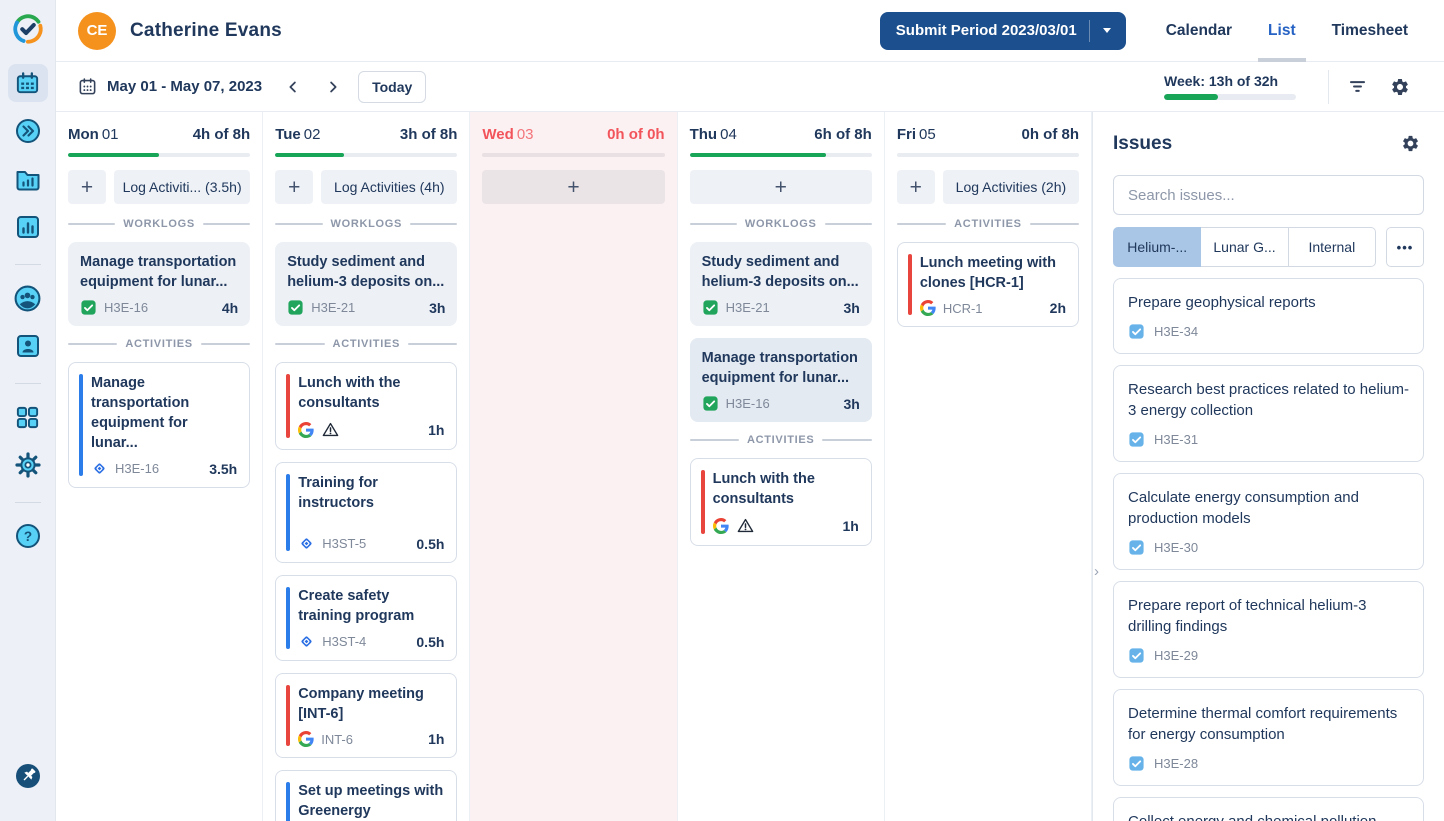 This screenshot has width=1444, height=821. I want to click on prev-week-button, so click(293, 87).